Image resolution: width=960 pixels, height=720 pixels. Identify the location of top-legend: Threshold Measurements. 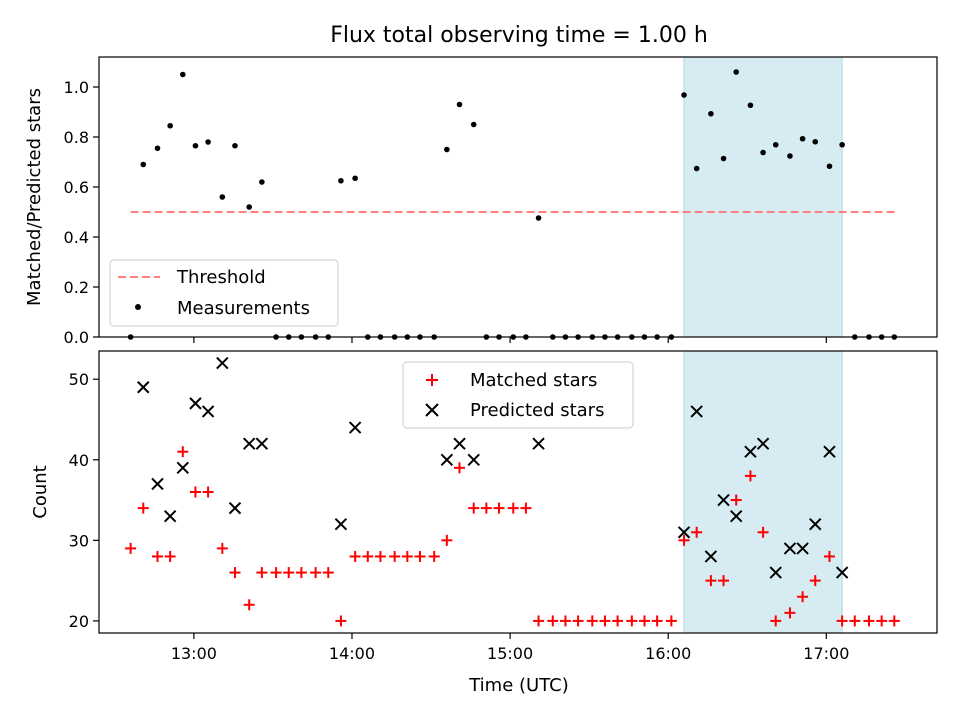
(224, 293).